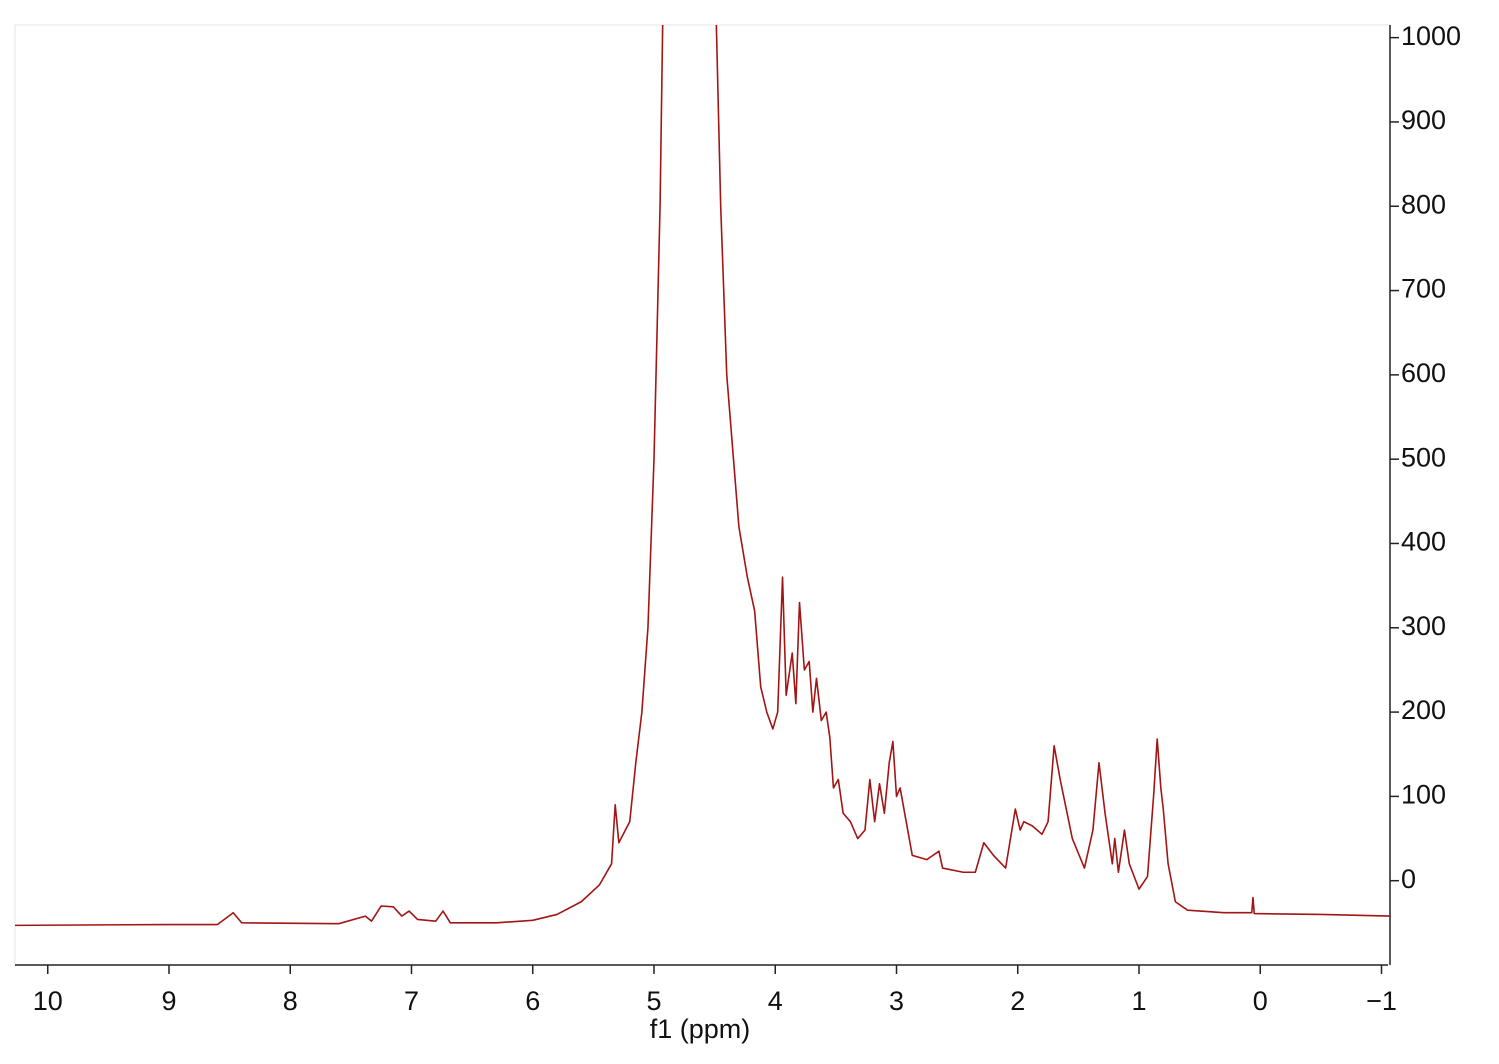 The image size is (1499, 1064). What do you see at coordinates (532, 1001) in the screenshot?
I see `x-tick-label: 6` at bounding box center [532, 1001].